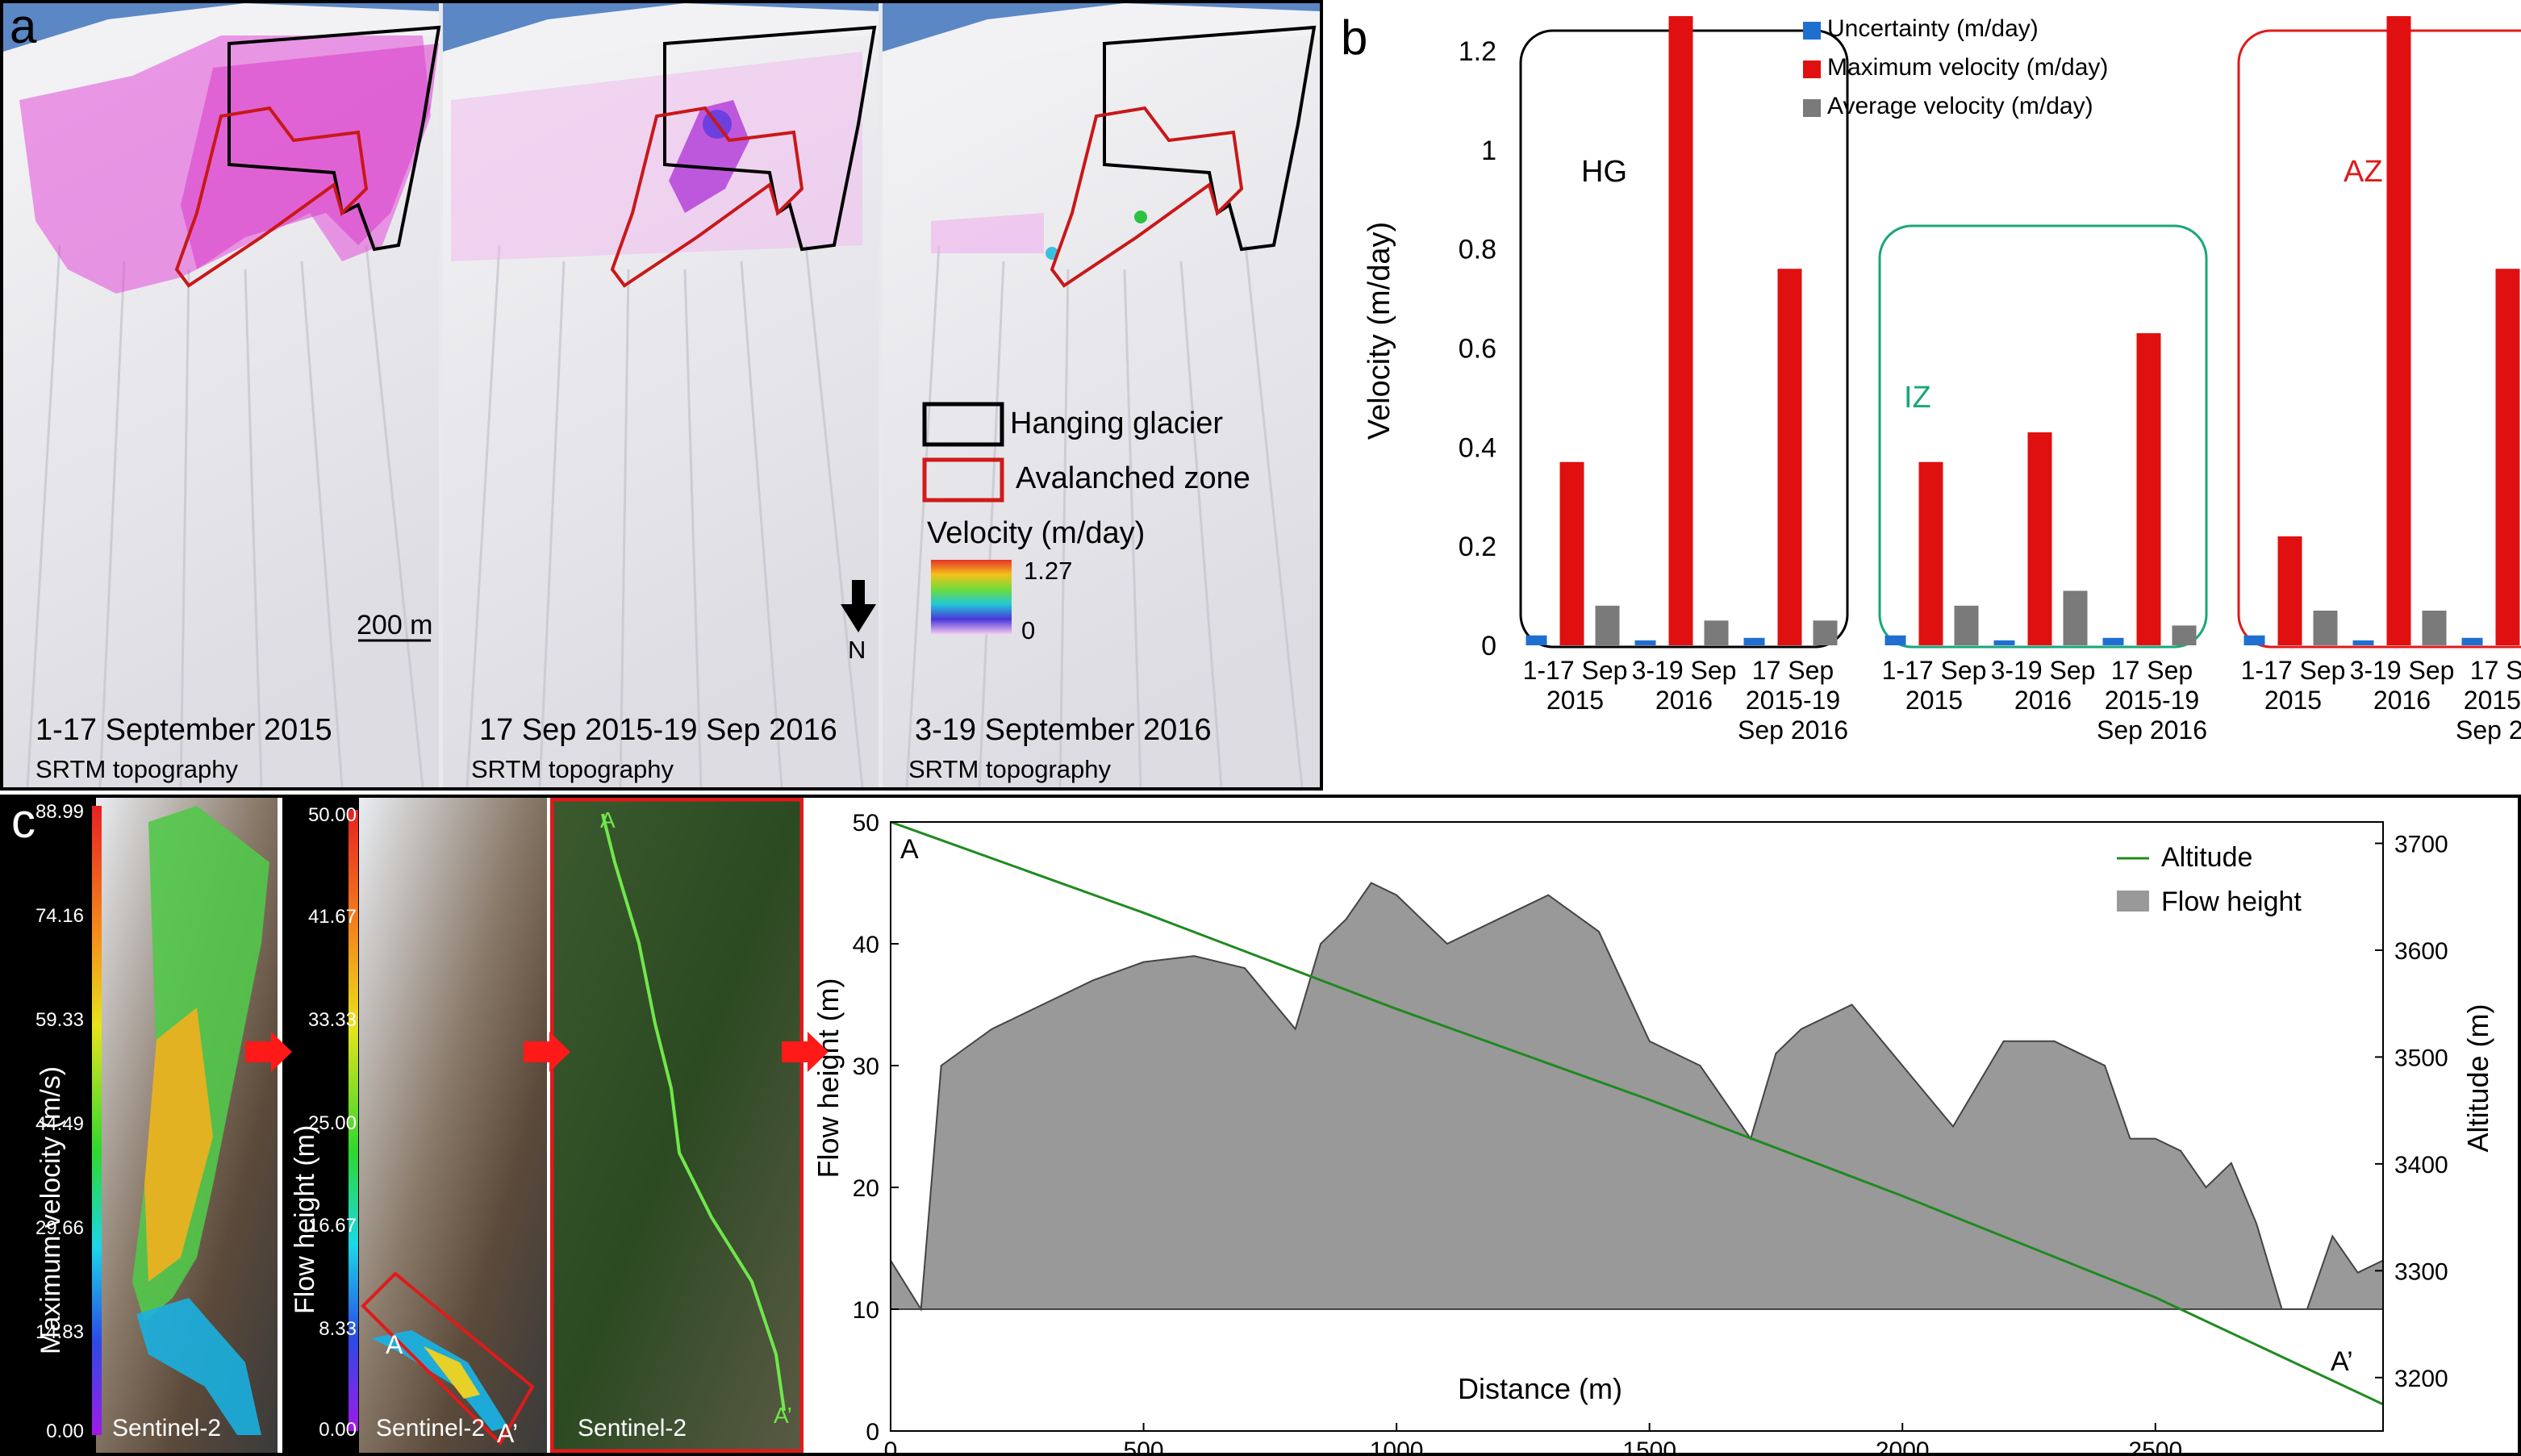 This screenshot has width=2521, height=1456. I want to click on legend-az-swatch, so click(963, 480).